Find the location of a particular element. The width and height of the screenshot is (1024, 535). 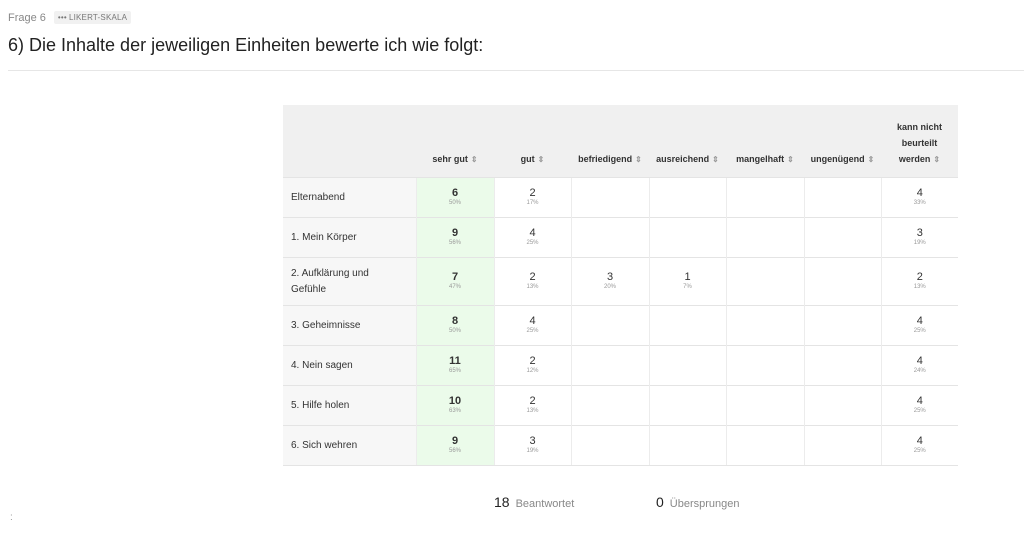

skipped-summary: 0 Übersprungen is located at coordinates (698, 502).